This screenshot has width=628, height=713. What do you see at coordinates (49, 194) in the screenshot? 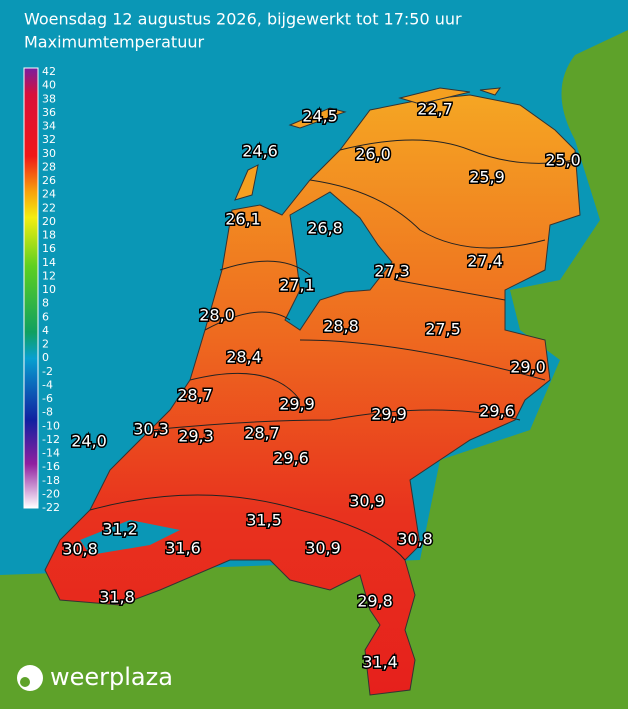
I see `legend-label: 24` at bounding box center [49, 194].